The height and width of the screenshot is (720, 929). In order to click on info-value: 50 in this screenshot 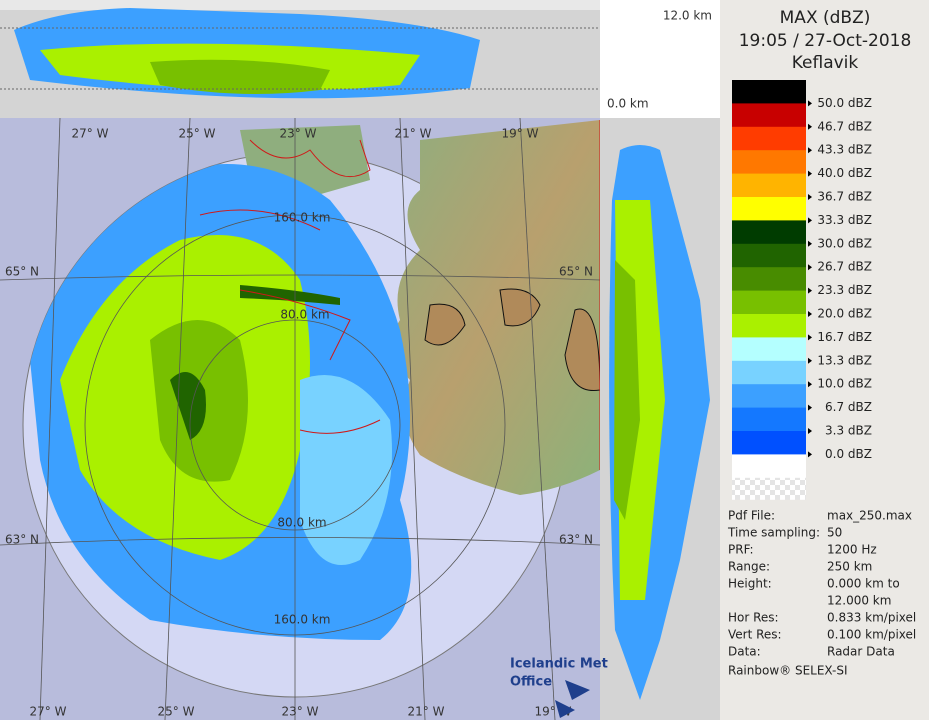, I will do `click(834, 533)`.